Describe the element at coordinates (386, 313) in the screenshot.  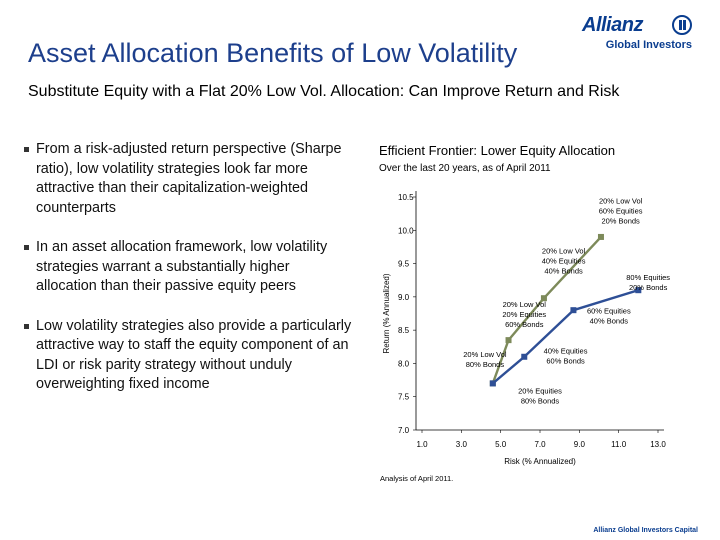
I see `y-axis-label: Return (% Annualized)` at that location.